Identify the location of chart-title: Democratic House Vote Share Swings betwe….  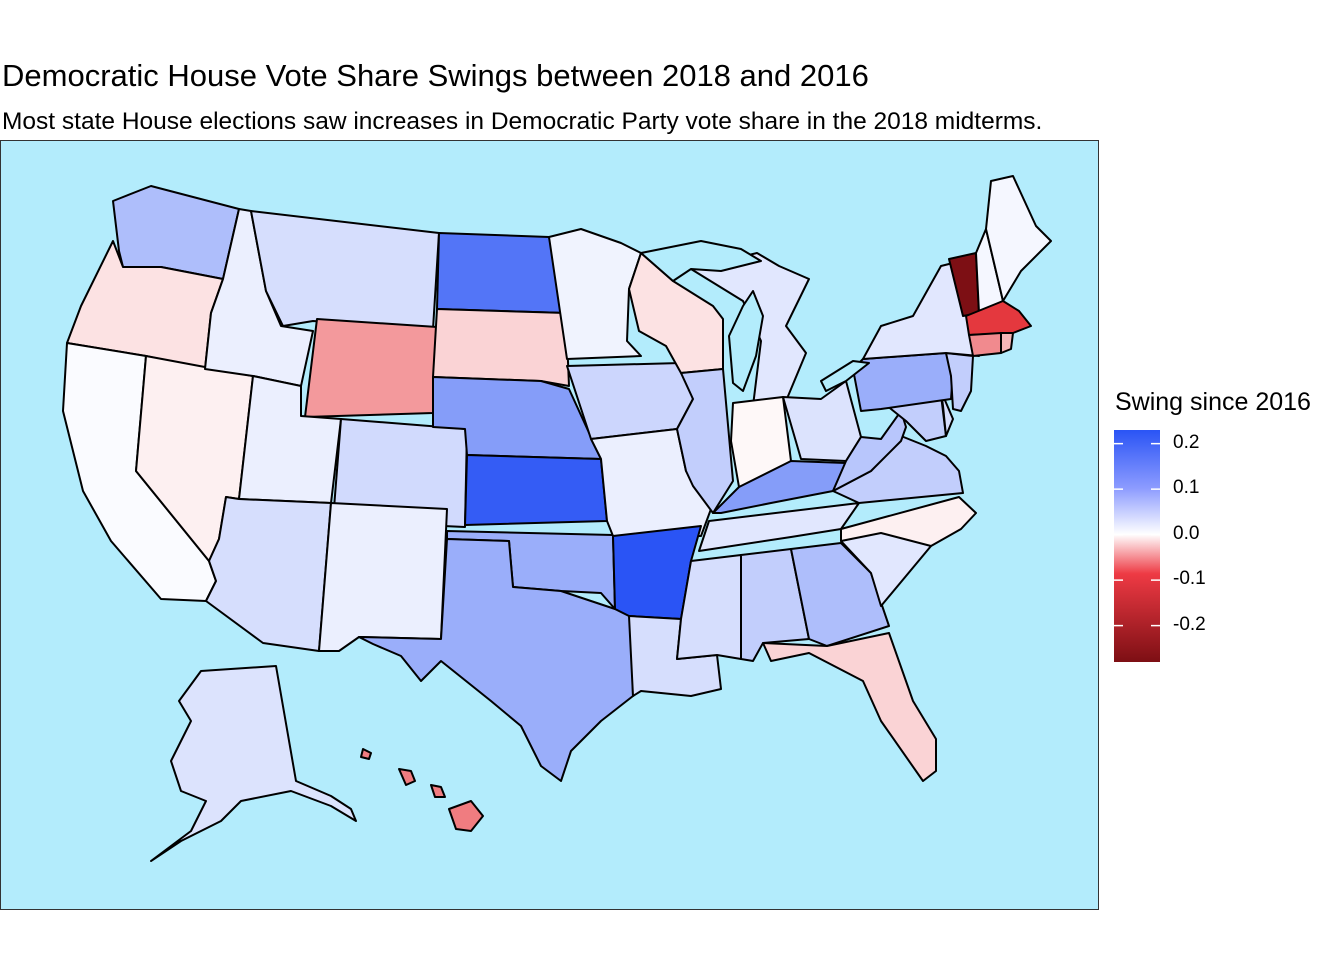
(435, 75).